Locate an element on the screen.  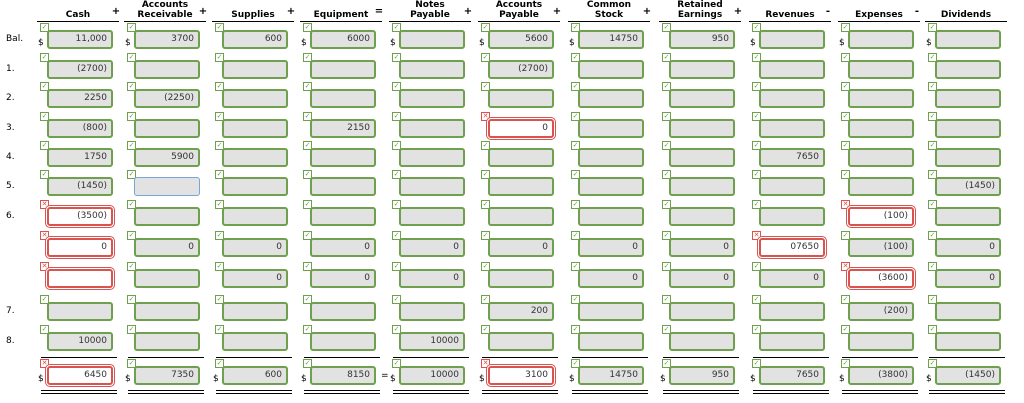
amount-input: 5600 is located at coordinates (521, 39).